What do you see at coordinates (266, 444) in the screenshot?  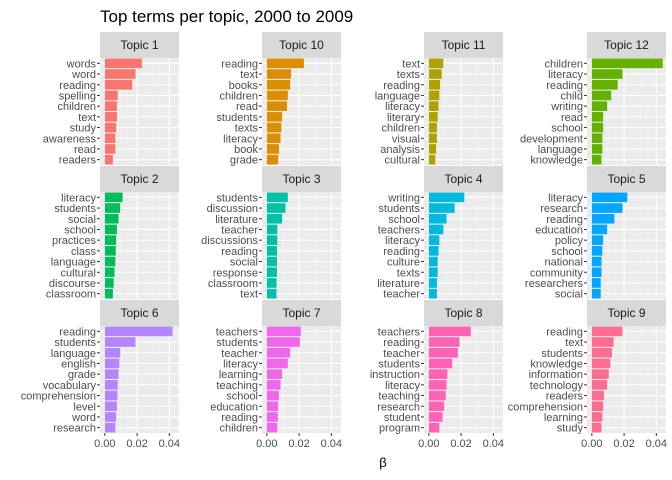 I see `x-tick-label: 0.00` at bounding box center [266, 444].